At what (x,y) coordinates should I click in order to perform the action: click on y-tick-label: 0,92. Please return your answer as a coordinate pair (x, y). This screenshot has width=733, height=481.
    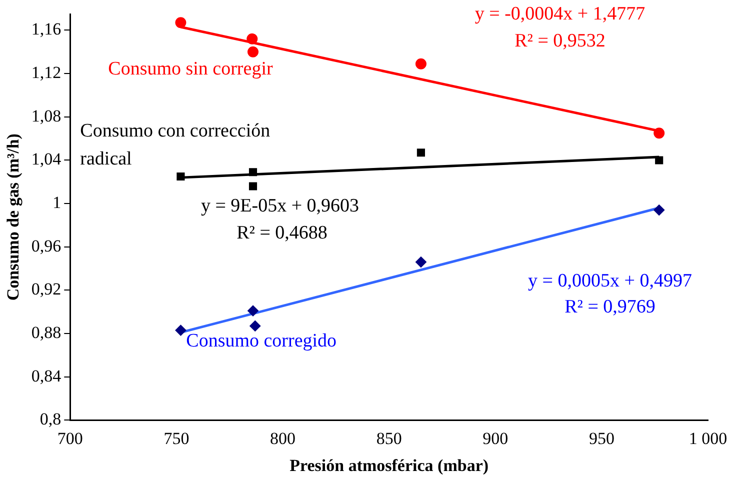
    Looking at the image, I should click on (46, 289).